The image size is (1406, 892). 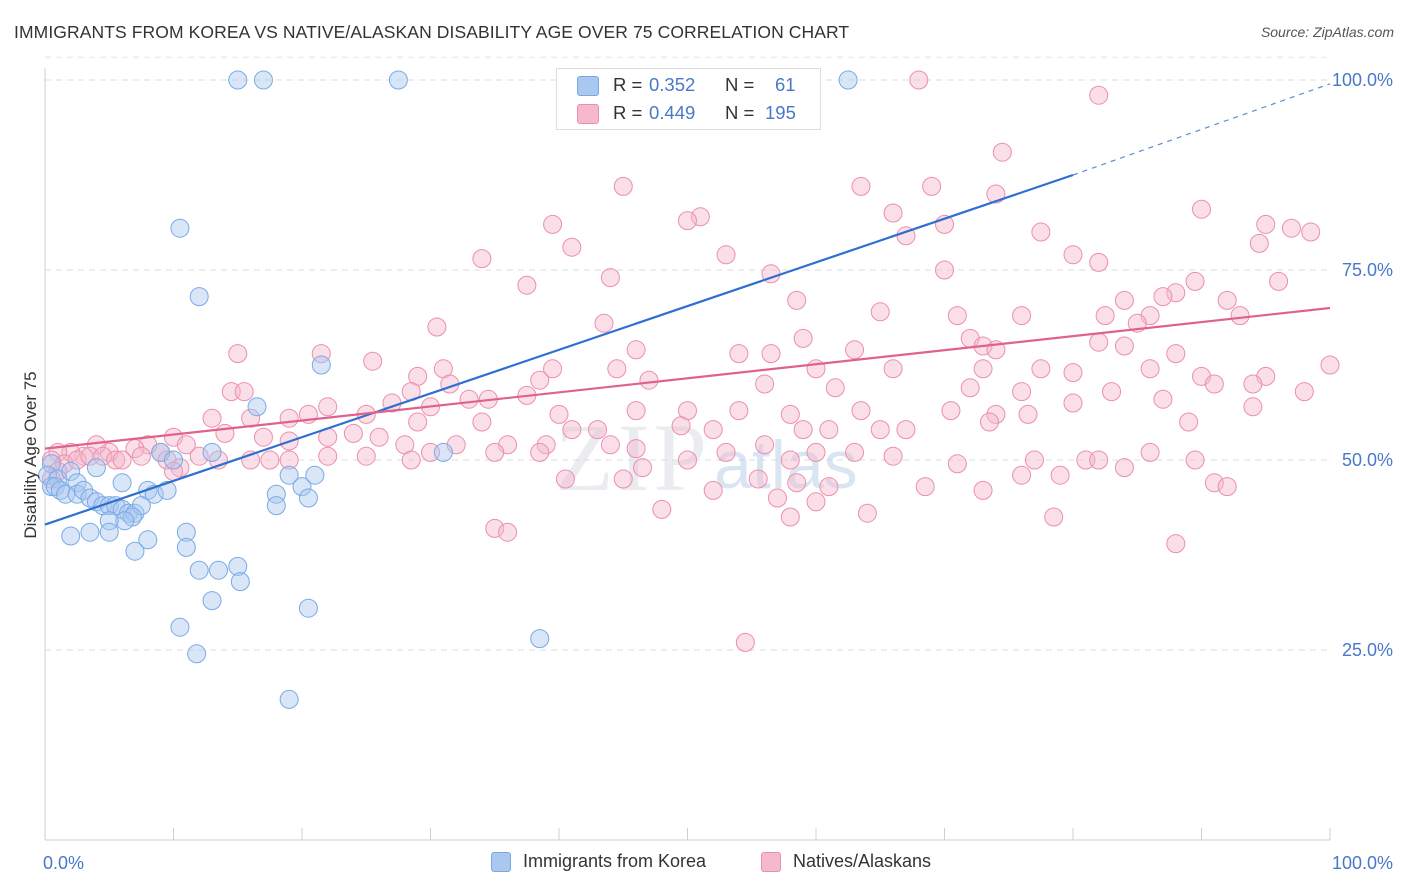 What do you see at coordinates (1201, 129) in the screenshot?
I see `trend-line-korea-extension` at bounding box center [1201, 129].